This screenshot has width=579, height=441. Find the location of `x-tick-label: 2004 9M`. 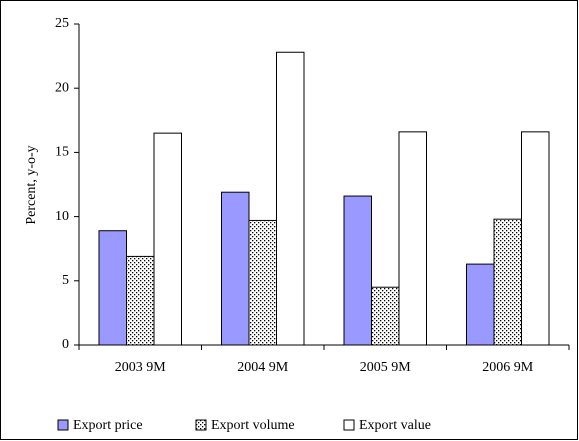

x-tick-label: 2004 9M is located at coordinates (263, 367).